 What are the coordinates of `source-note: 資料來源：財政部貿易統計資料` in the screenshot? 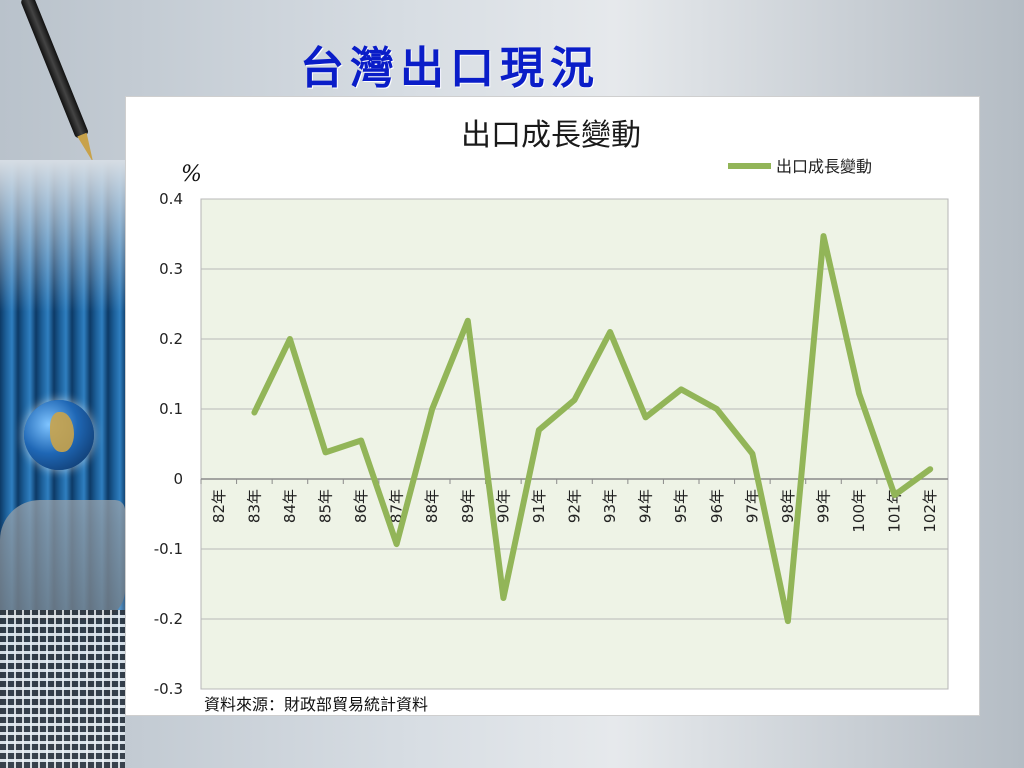 It's located at (316, 704).